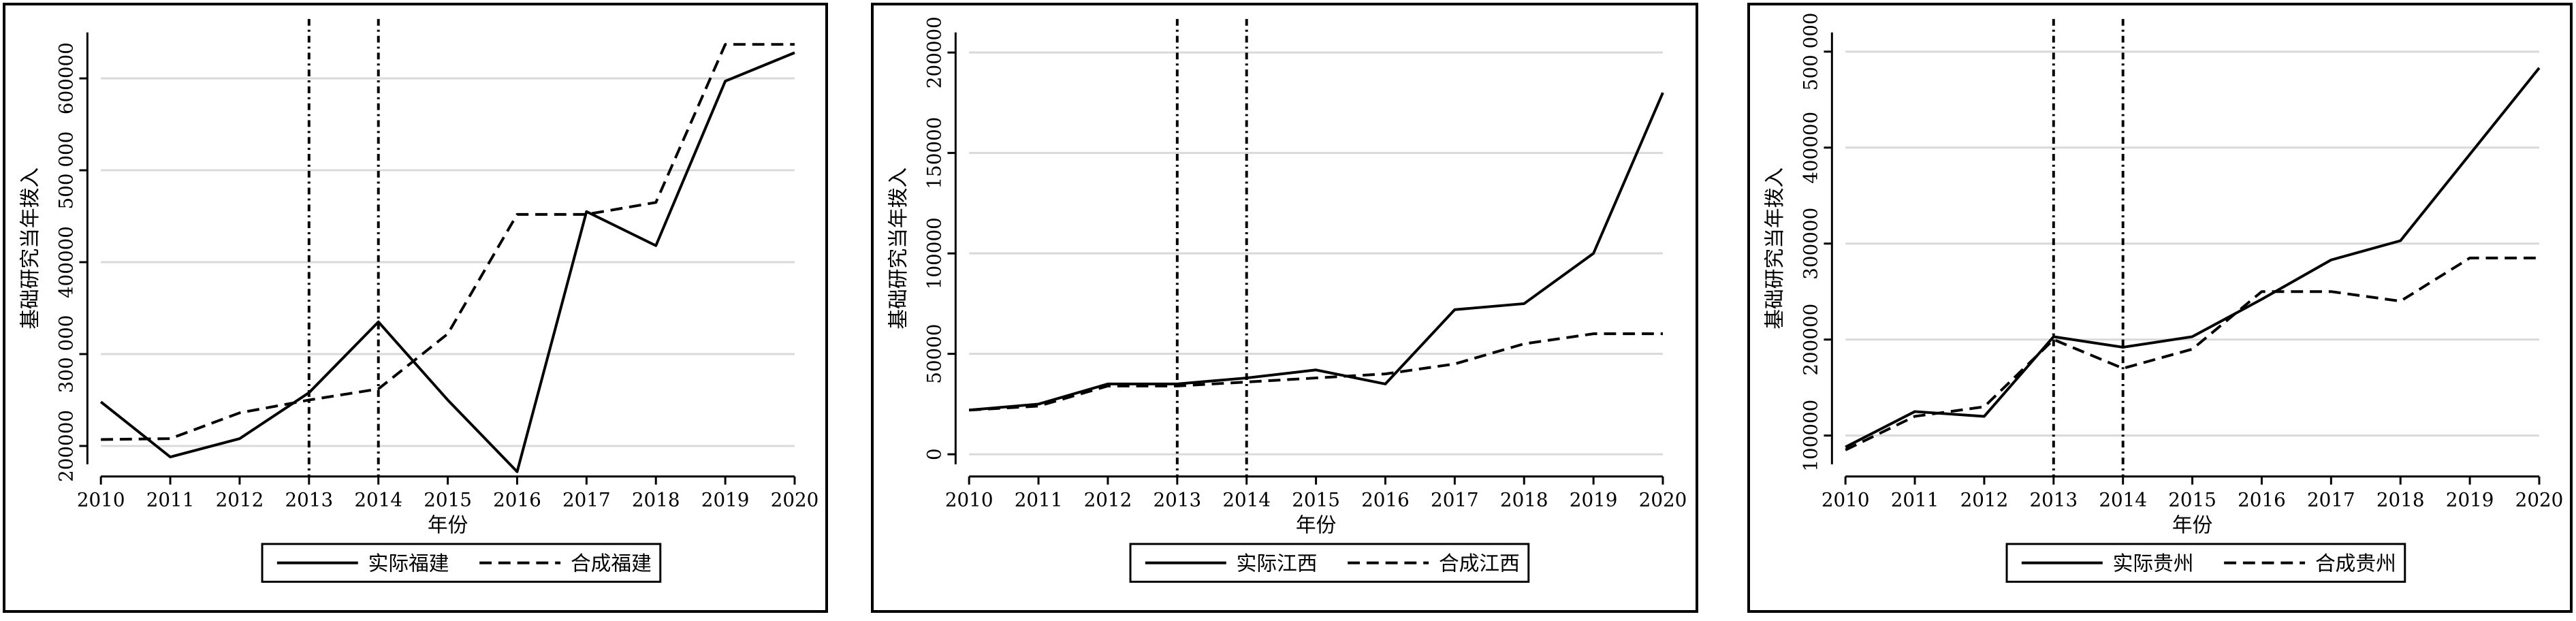  I want to click on legend-label: 合成贵州, so click(2355, 564).